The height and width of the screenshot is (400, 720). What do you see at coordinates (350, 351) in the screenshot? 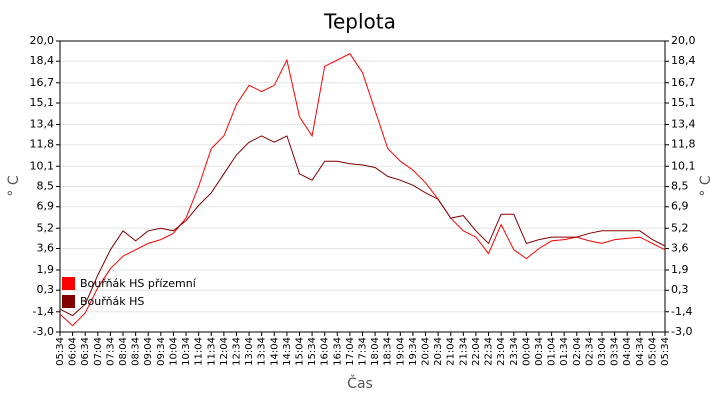
I see `x-tick-label: 17:04` at bounding box center [350, 351].